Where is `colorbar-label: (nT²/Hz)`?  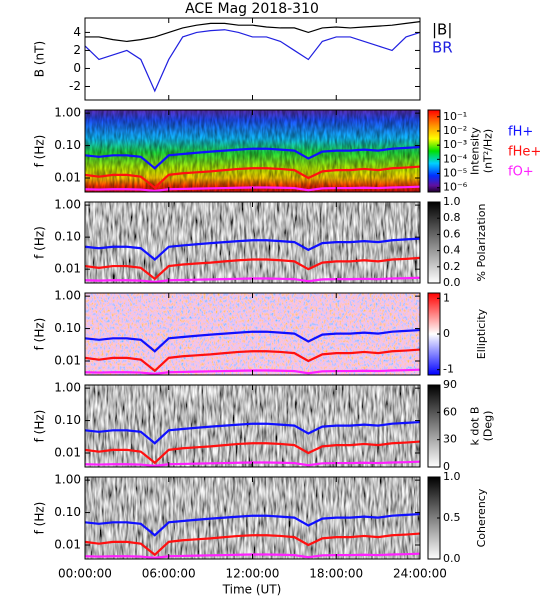 colorbar-label: (nT²/Hz) is located at coordinates (488, 151).